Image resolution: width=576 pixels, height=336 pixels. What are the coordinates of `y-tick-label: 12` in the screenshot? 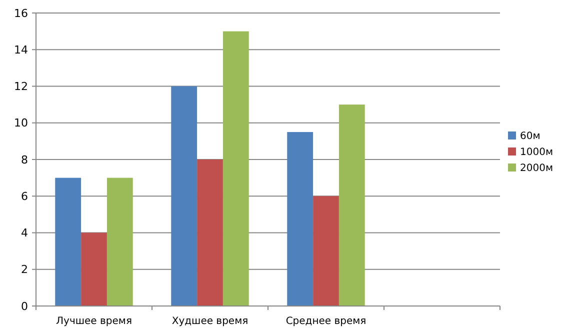 It's located at (21, 87).